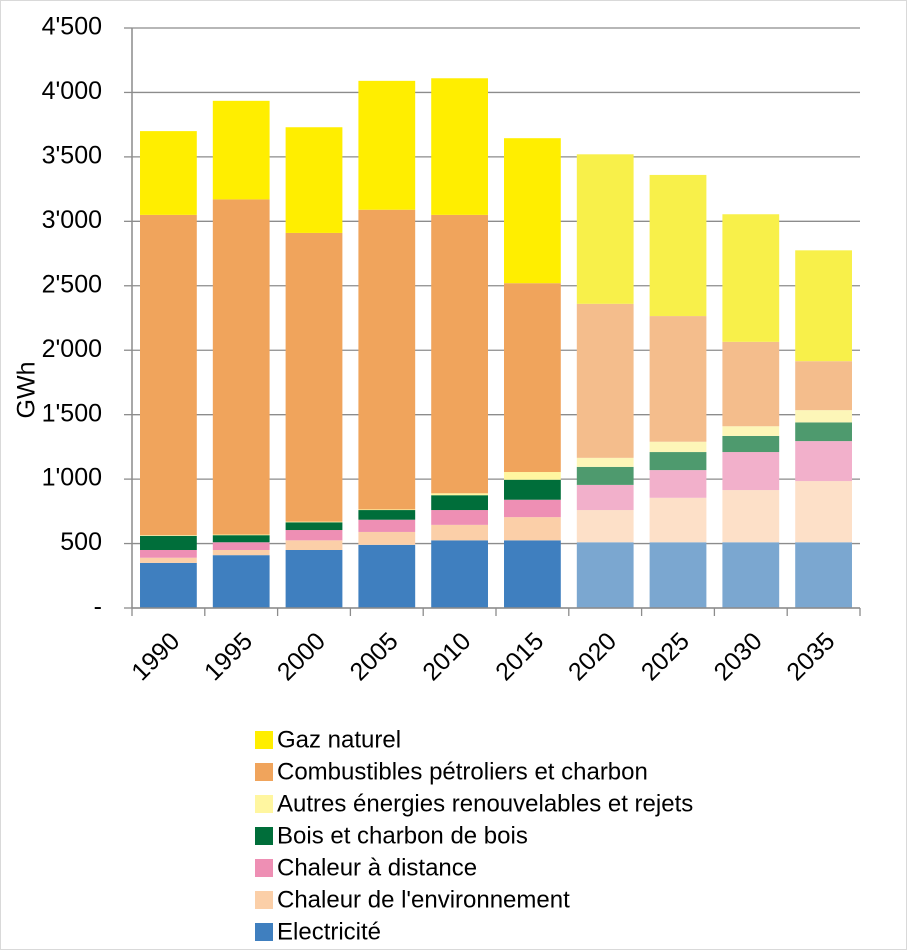 This screenshot has width=907, height=950. What do you see at coordinates (72, 27) in the screenshot?
I see `y-tick-label: 4'500` at bounding box center [72, 27].